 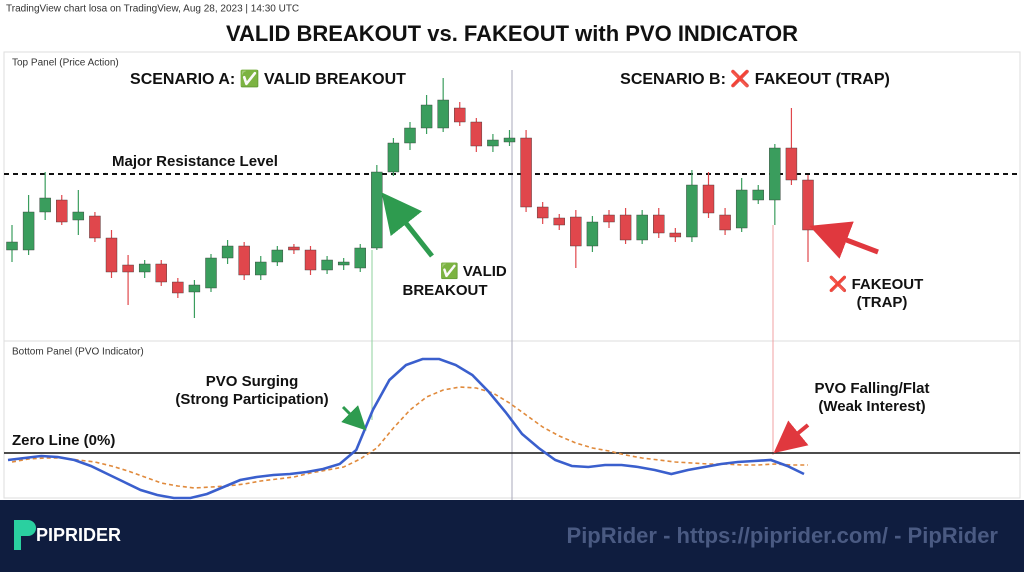 What do you see at coordinates (876, 284) in the screenshot?
I see `annotation: ❌ FAKEOUT` at bounding box center [876, 284].